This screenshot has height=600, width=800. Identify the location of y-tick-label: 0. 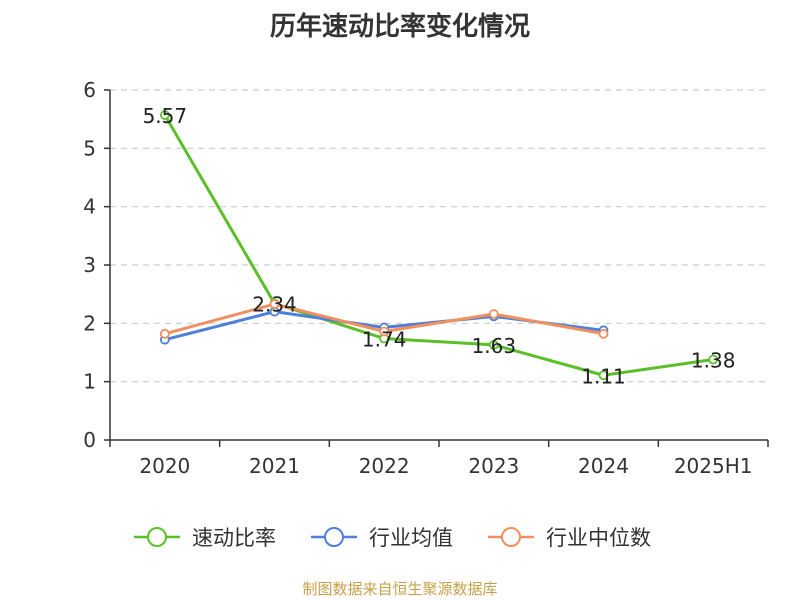
(89, 440).